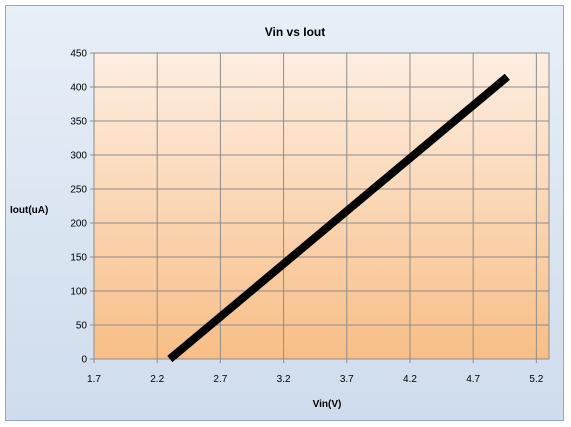  What do you see at coordinates (157, 379) in the screenshot?
I see `x-tick-label: 2.2` at bounding box center [157, 379].